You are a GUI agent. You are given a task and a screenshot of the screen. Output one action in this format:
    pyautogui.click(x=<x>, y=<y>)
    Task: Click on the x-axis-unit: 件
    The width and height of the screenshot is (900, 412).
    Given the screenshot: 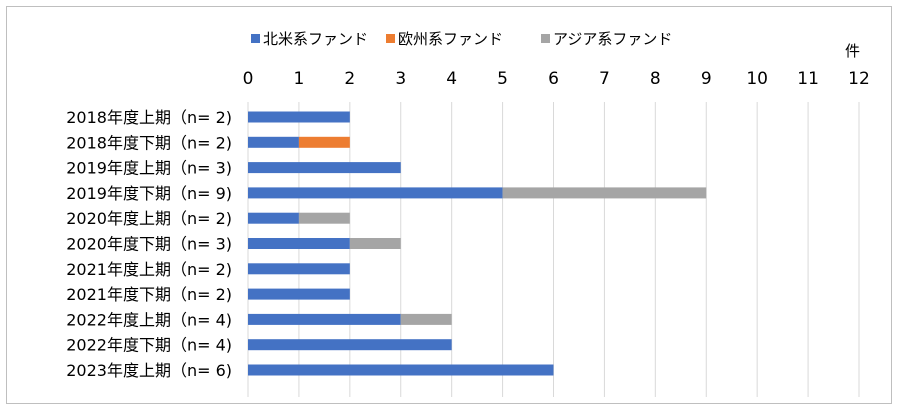 What is the action you would take?
    pyautogui.click(x=852, y=51)
    